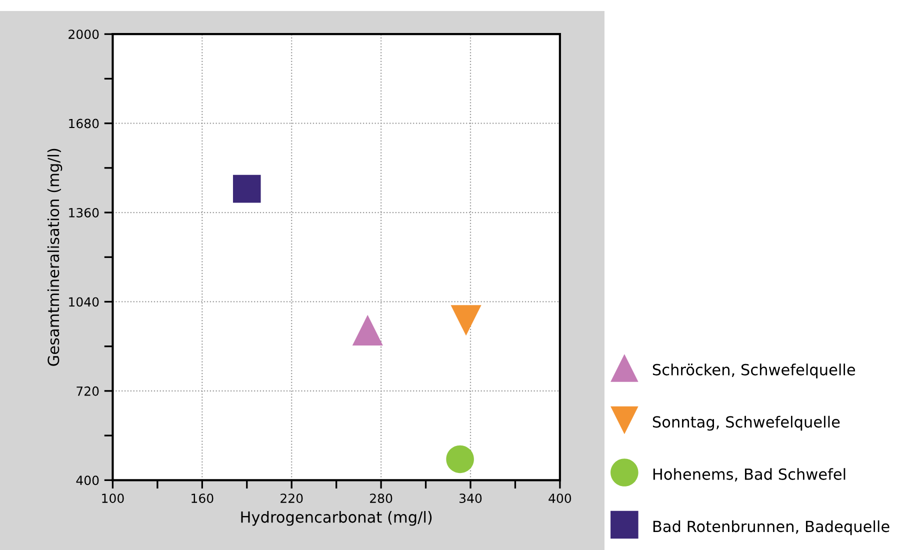 The height and width of the screenshot is (550, 909). Describe the element at coordinates (113, 499) in the screenshot. I see `x-tick-label: 100` at that location.